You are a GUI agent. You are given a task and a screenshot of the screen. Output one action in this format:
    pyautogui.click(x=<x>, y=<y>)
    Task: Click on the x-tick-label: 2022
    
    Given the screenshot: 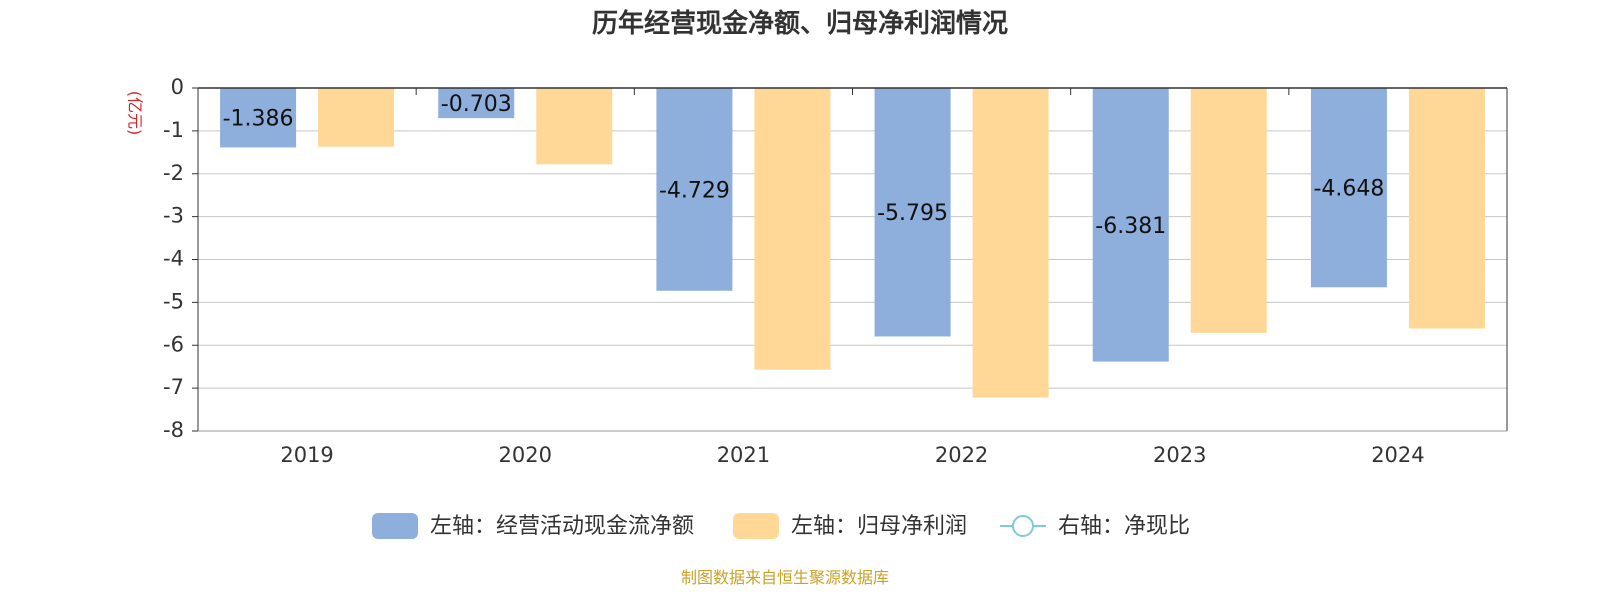 What is the action you would take?
    pyautogui.click(x=961, y=455)
    